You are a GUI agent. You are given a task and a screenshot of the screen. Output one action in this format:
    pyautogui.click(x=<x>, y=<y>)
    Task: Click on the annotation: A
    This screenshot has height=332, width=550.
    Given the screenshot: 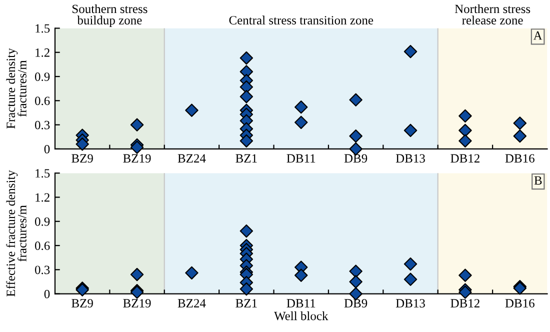 What is the action you would take?
    pyautogui.click(x=537, y=35)
    